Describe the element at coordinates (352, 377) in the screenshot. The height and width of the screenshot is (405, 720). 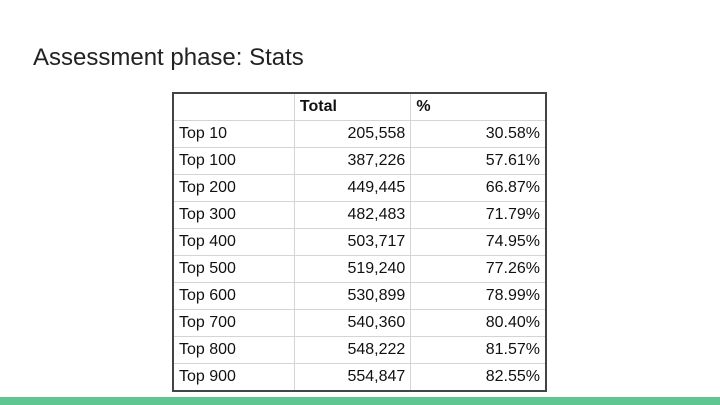
I see `table-cell: 554,847` at that location.